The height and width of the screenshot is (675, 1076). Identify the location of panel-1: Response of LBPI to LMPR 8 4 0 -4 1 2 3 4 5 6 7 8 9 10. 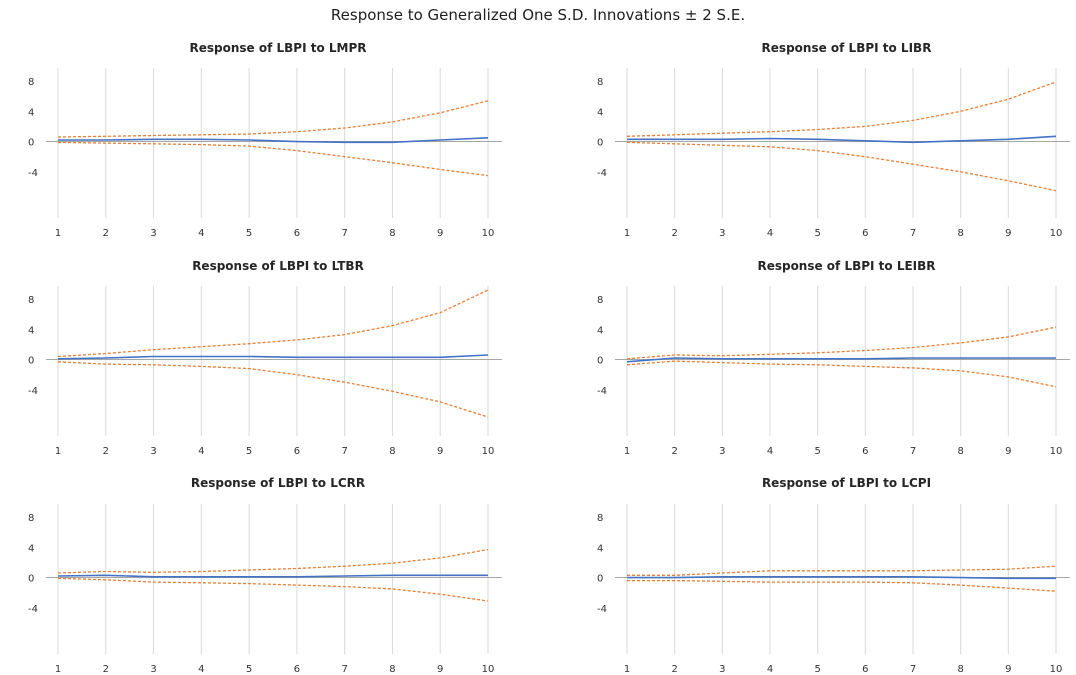
(265, 140).